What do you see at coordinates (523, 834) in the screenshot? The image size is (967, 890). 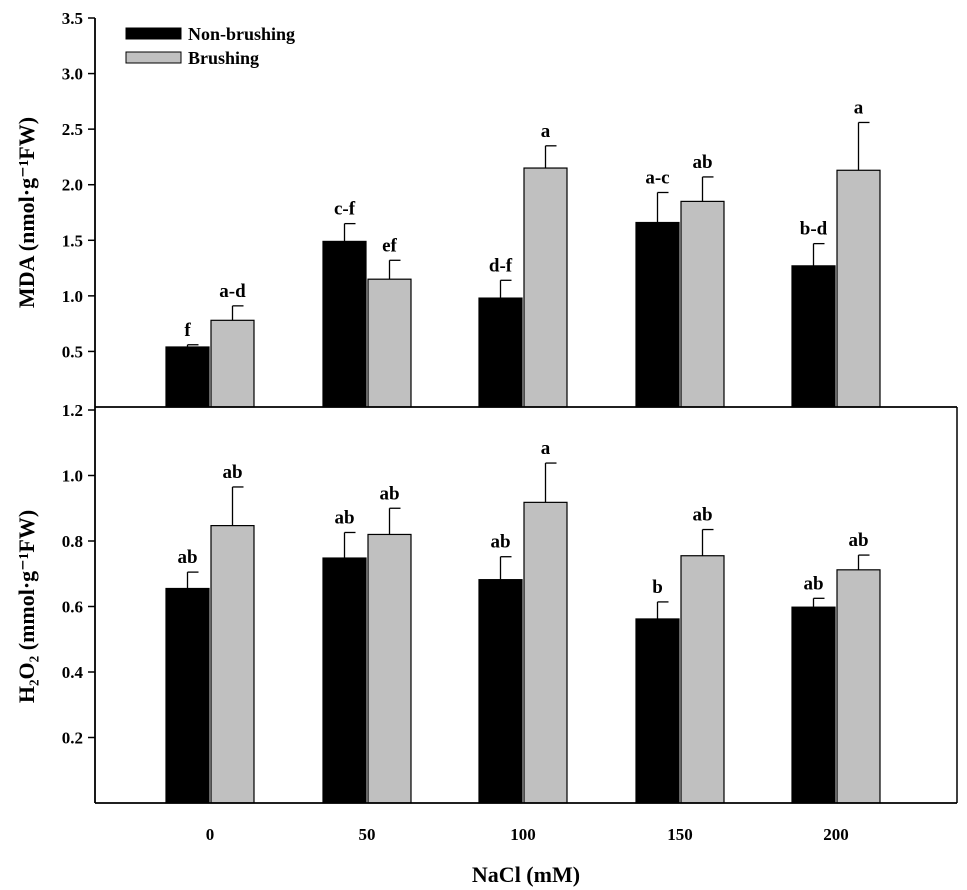 I see `x-tick-label: 100` at bounding box center [523, 834].